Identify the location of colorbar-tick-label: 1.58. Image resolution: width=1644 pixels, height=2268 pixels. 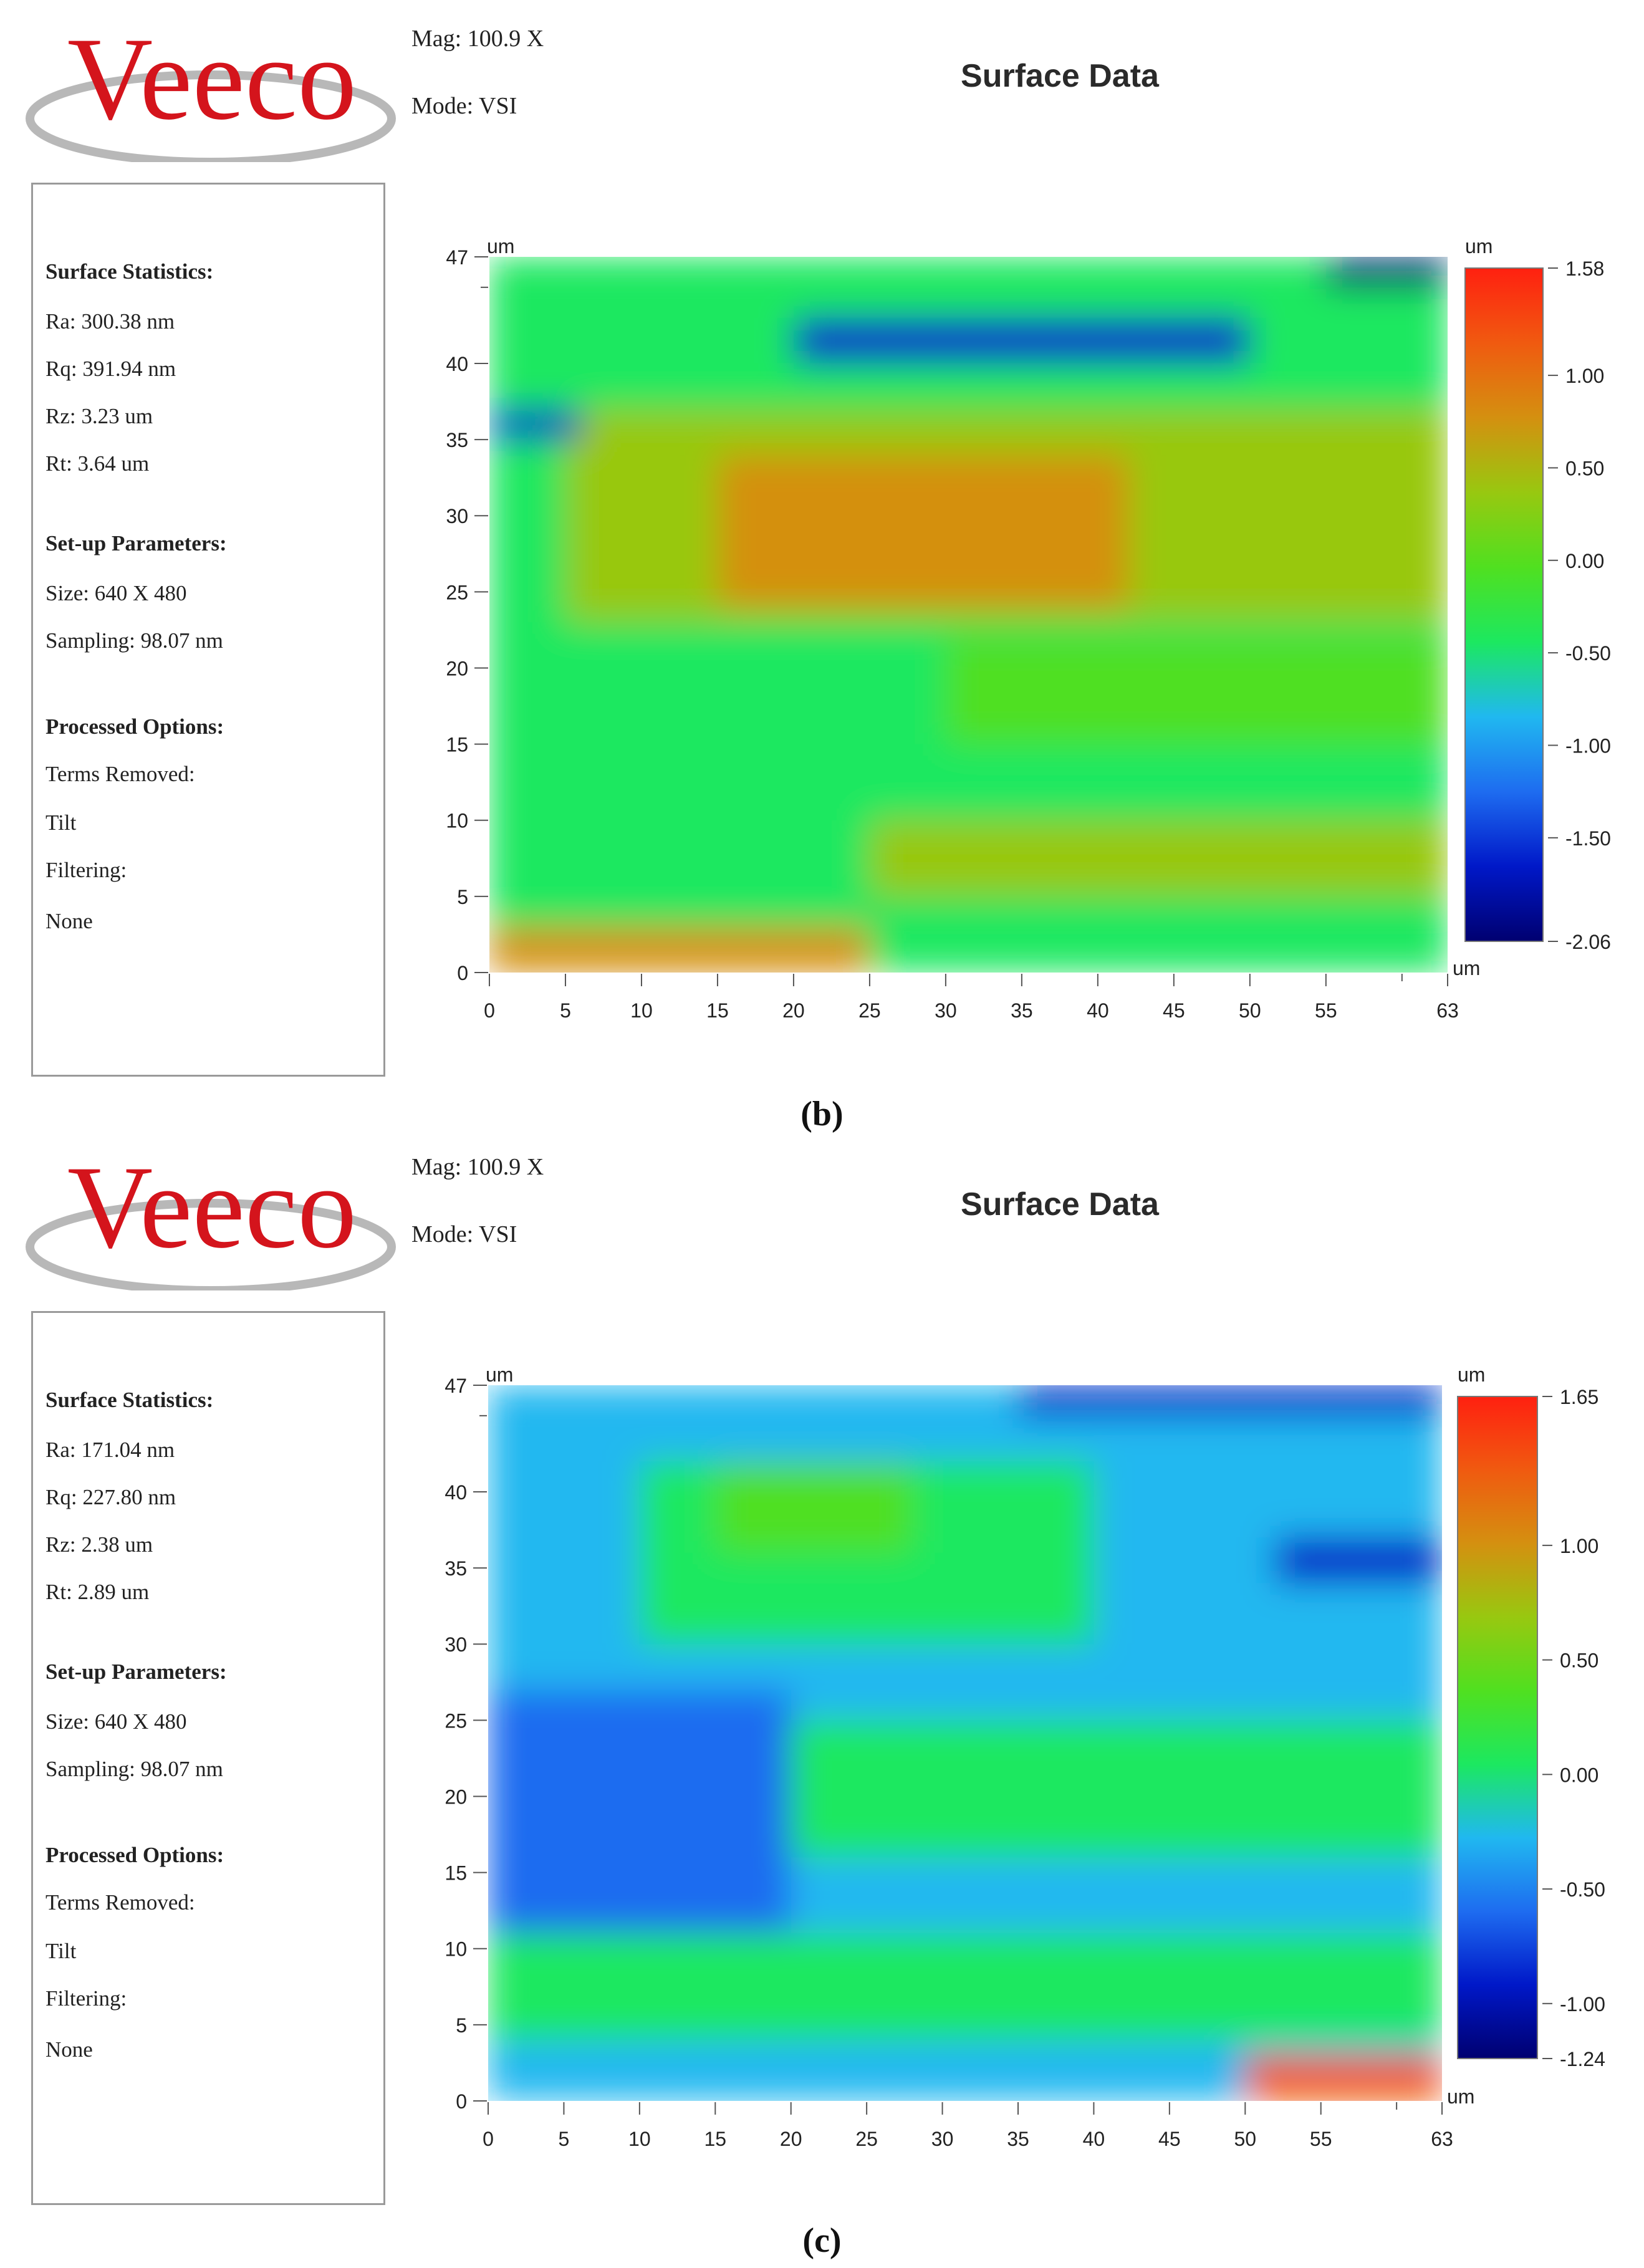
(1584, 268).